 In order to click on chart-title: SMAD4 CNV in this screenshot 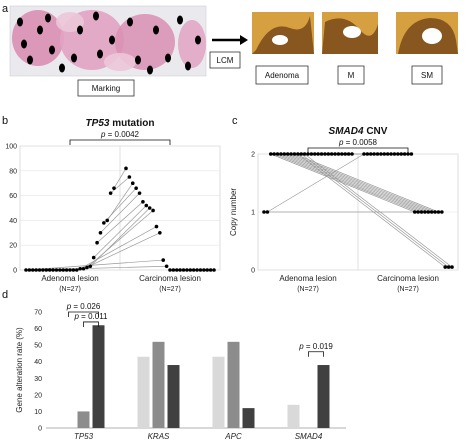, I will do `click(358, 131)`.